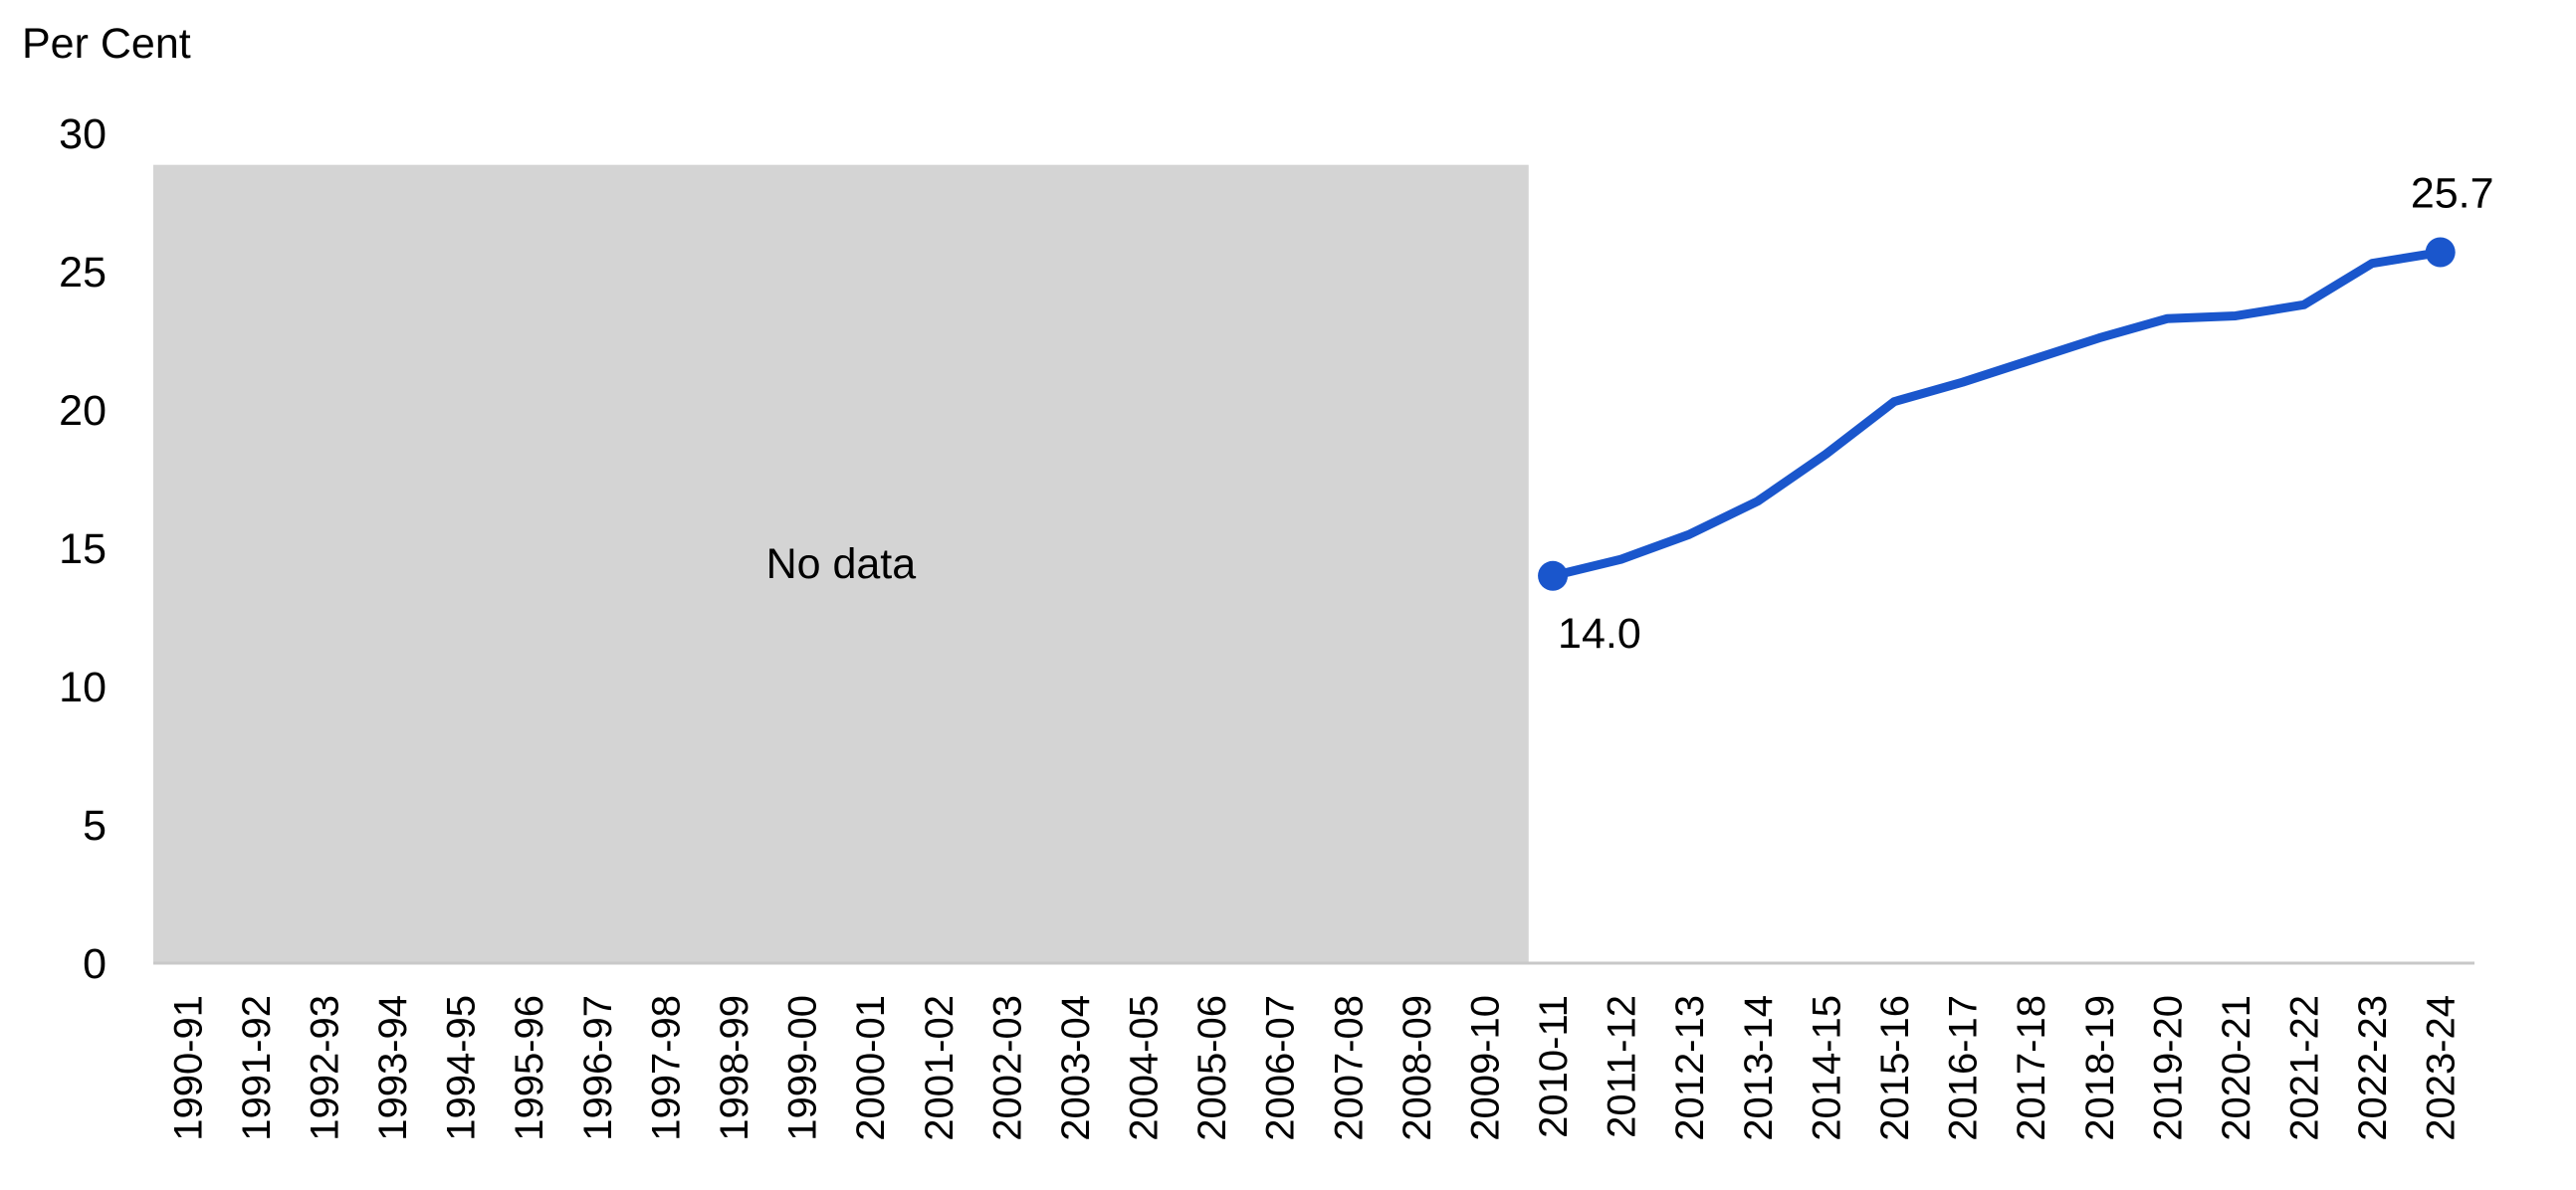  Describe the element at coordinates (95, 964) in the screenshot. I see `y-tick-label: 0` at that location.